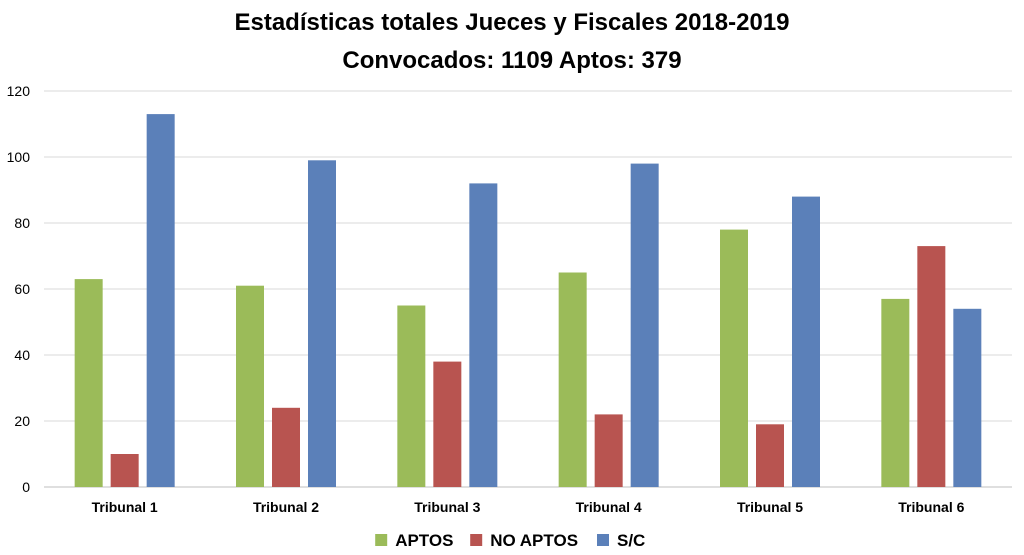 This screenshot has width=1024, height=555. I want to click on legend-label: APTOS, so click(424, 540).